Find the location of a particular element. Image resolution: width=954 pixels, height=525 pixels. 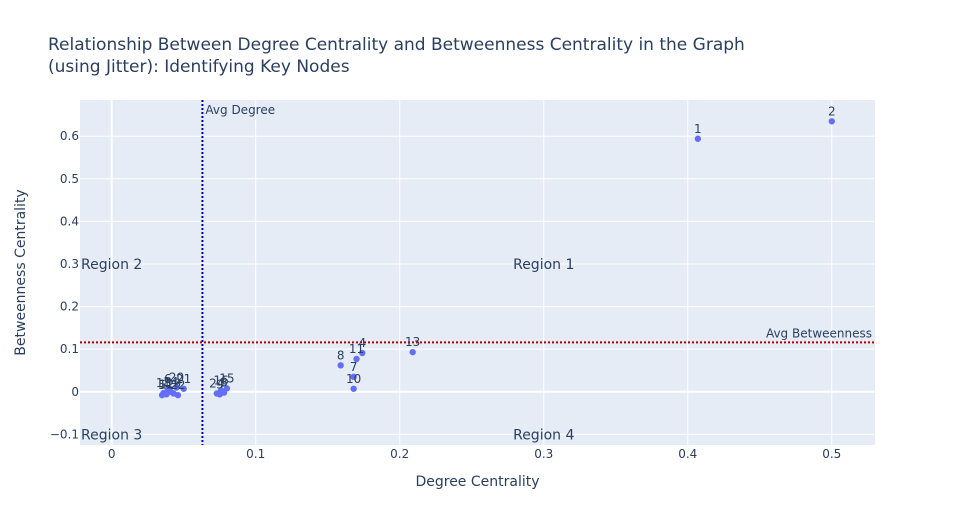

y-tick-label: 0.6 is located at coordinates (69, 136).